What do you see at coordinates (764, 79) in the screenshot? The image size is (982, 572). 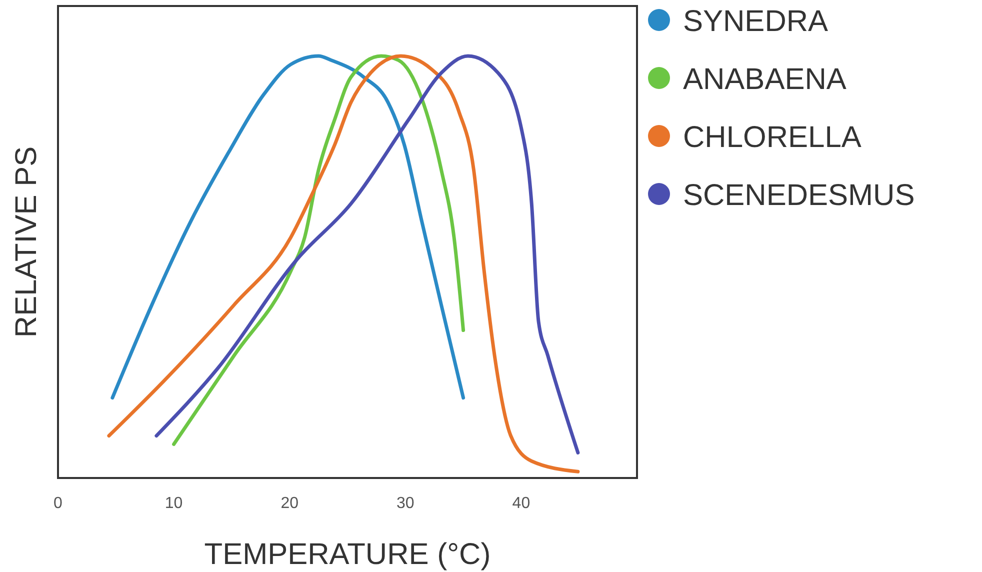 I see `legend-label: ANABAENA` at bounding box center [764, 79].